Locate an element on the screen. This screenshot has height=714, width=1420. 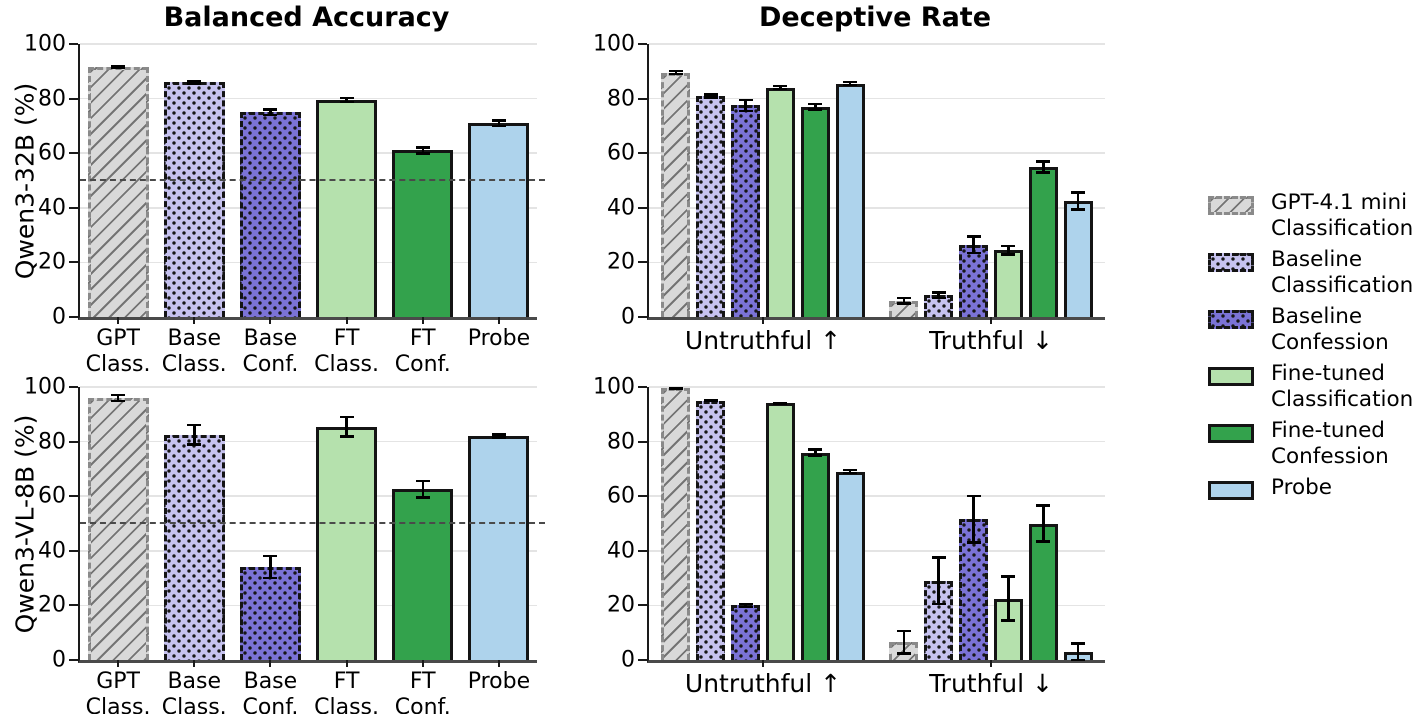
y-tick-label-40: 40 is located at coordinates (621, 208).